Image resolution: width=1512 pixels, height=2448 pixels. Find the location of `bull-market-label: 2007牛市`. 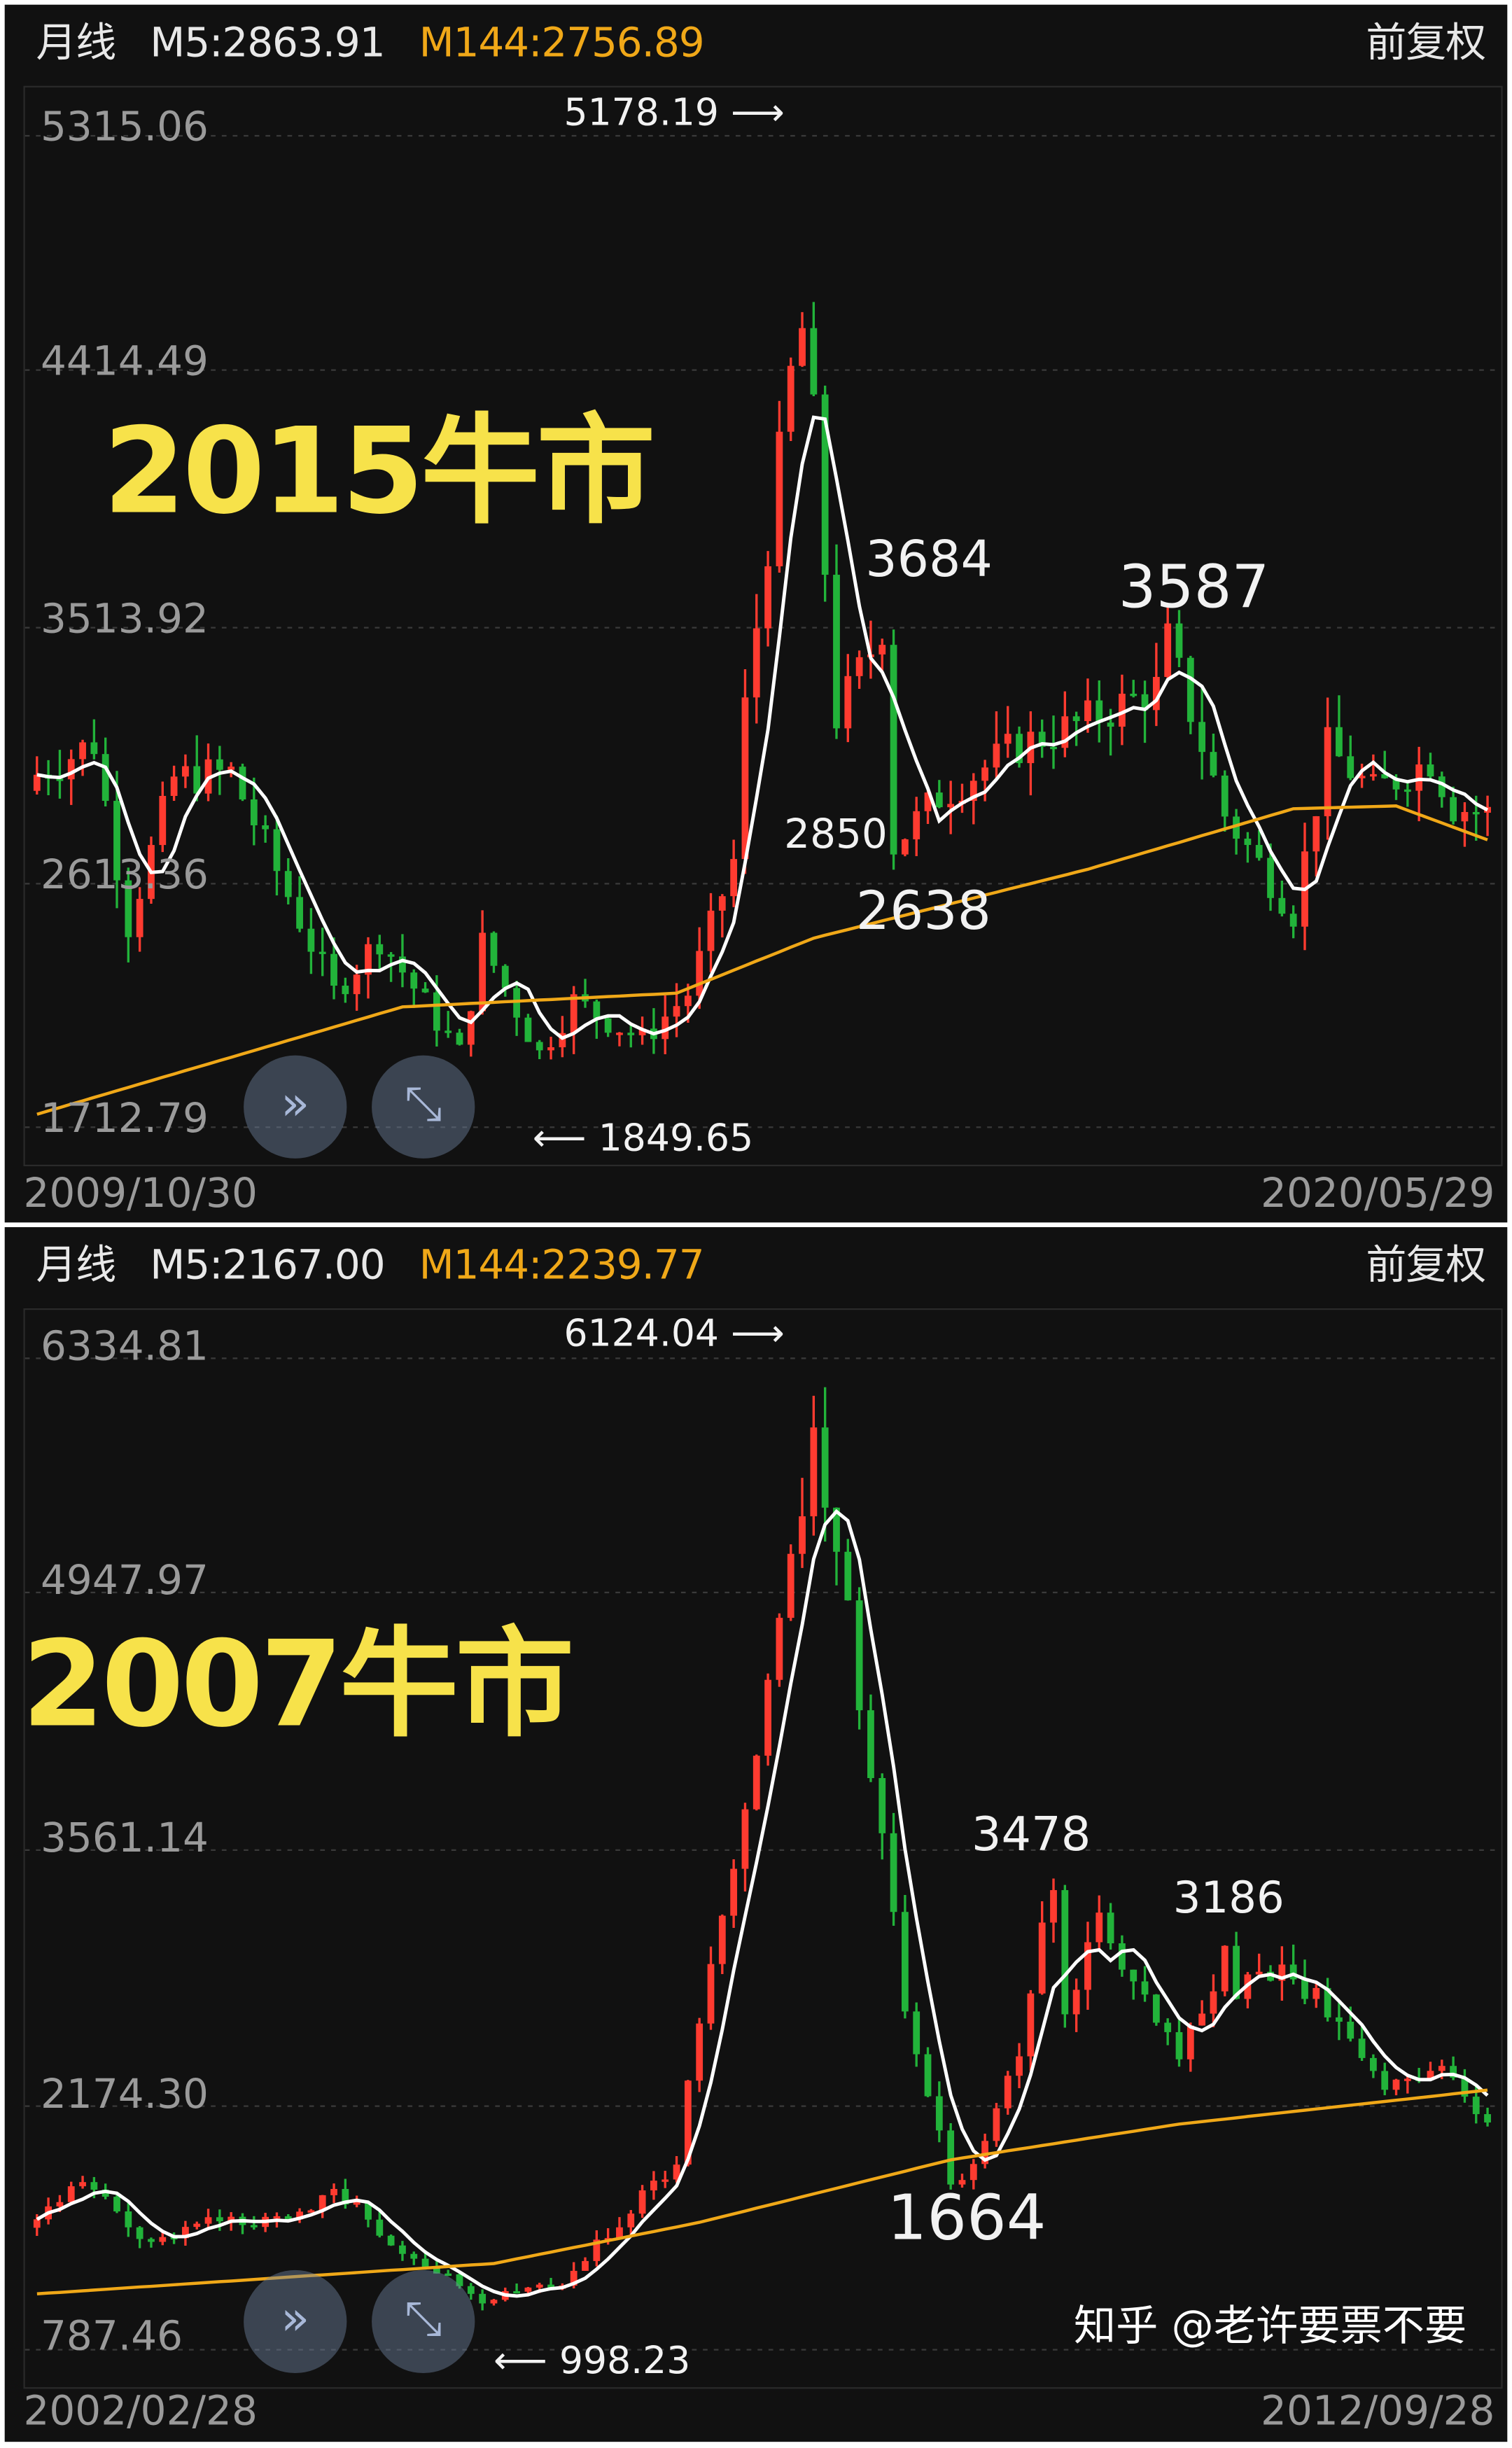

bull-market-label: 2007牛市 is located at coordinates (298, 1684).